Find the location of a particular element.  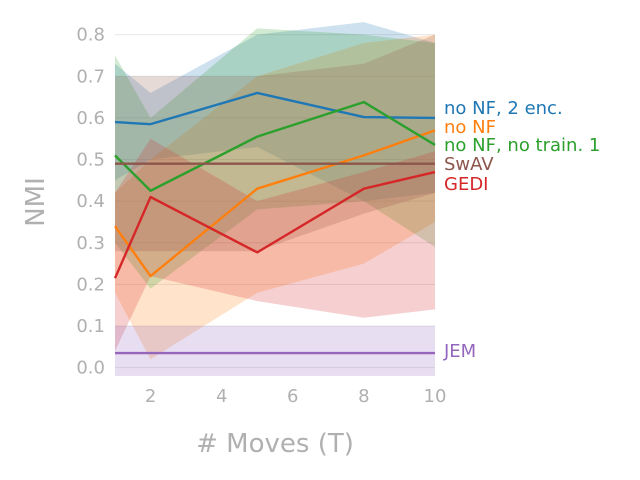

x-axis-label: # Moves (T) is located at coordinates (275, 444).